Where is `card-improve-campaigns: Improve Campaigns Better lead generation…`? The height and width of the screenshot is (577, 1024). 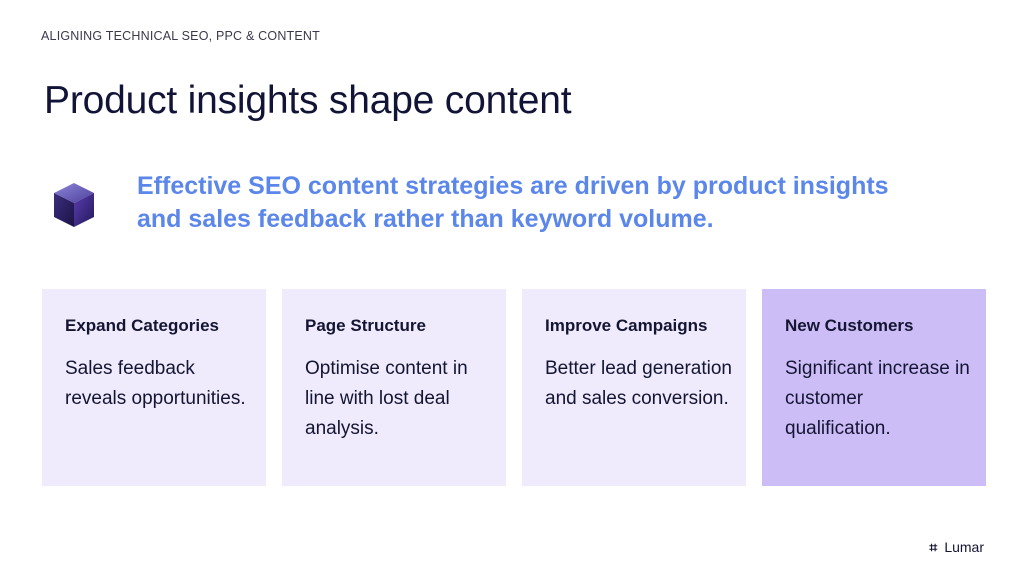 card-improve-campaigns: Improve Campaigns Better lead generation… is located at coordinates (634, 387).